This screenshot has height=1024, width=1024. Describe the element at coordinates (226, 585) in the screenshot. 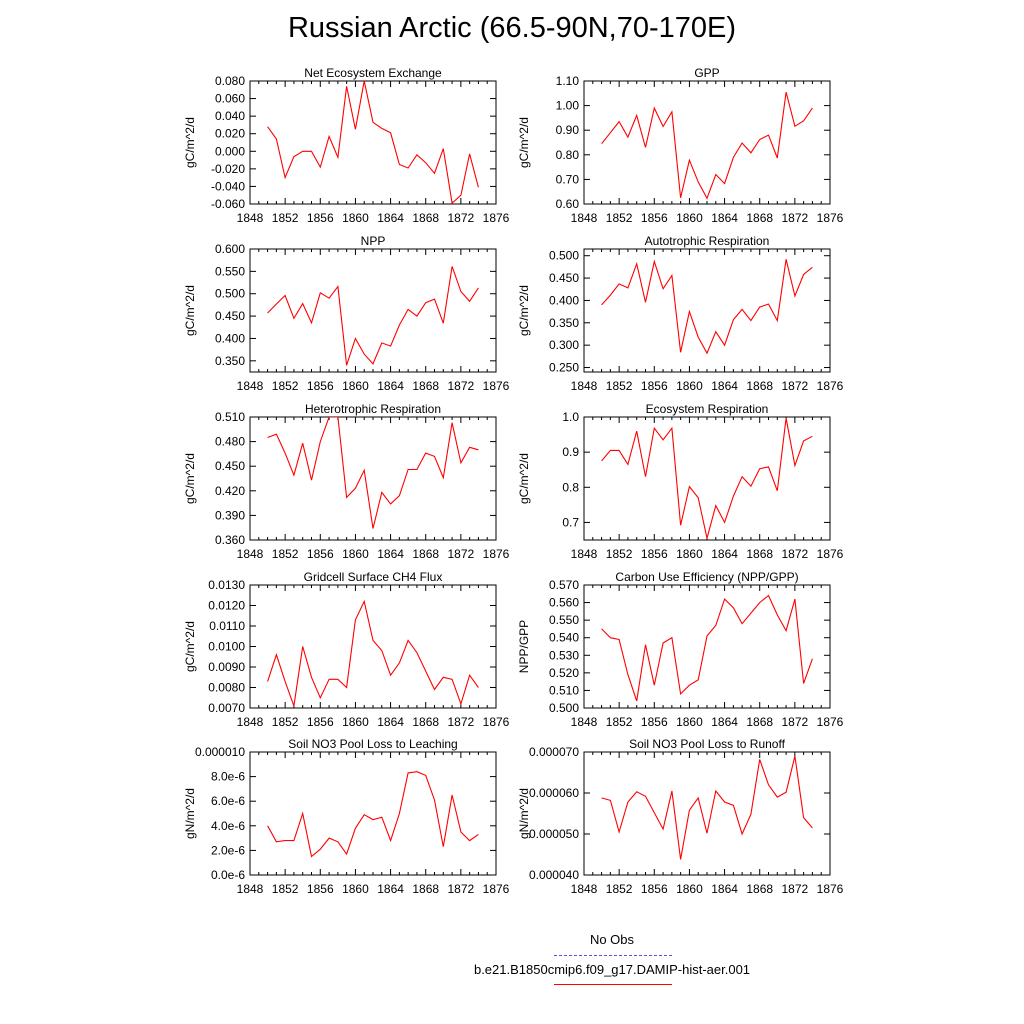

I see `y-tick-label: 0.0130` at that location.